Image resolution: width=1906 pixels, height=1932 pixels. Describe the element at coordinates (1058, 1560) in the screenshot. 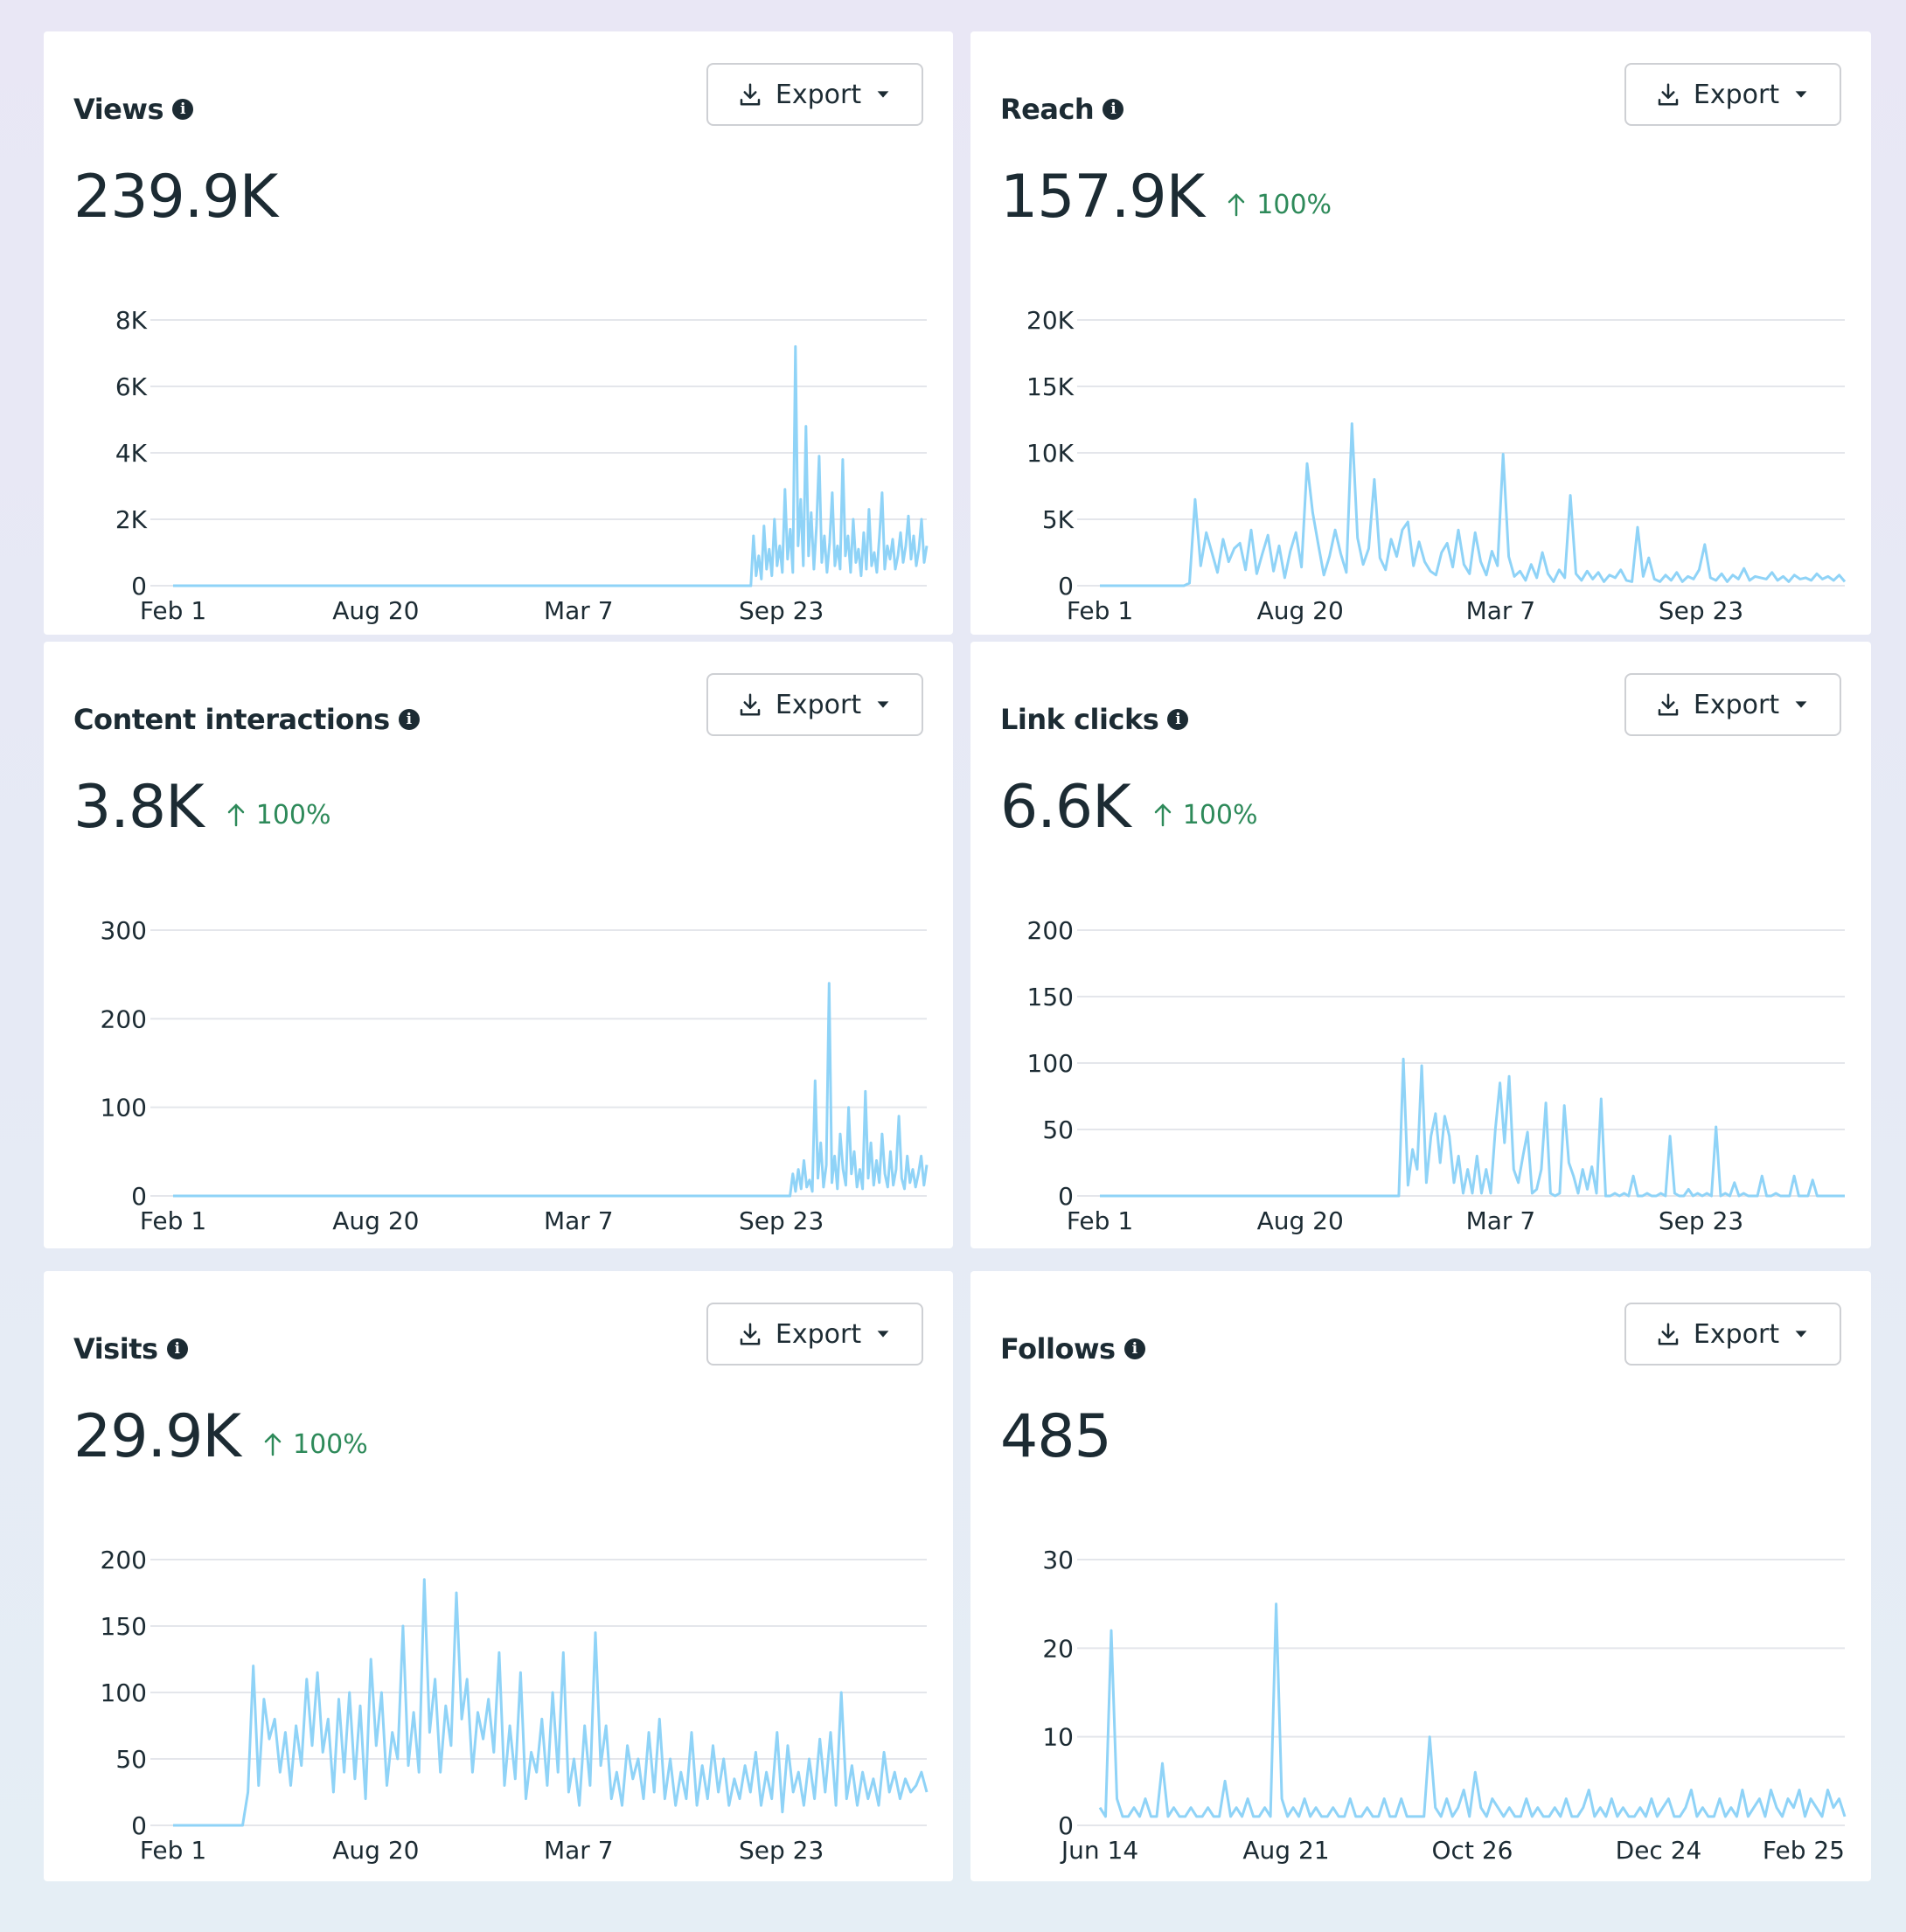

I see `y-tick-label: 30` at that location.